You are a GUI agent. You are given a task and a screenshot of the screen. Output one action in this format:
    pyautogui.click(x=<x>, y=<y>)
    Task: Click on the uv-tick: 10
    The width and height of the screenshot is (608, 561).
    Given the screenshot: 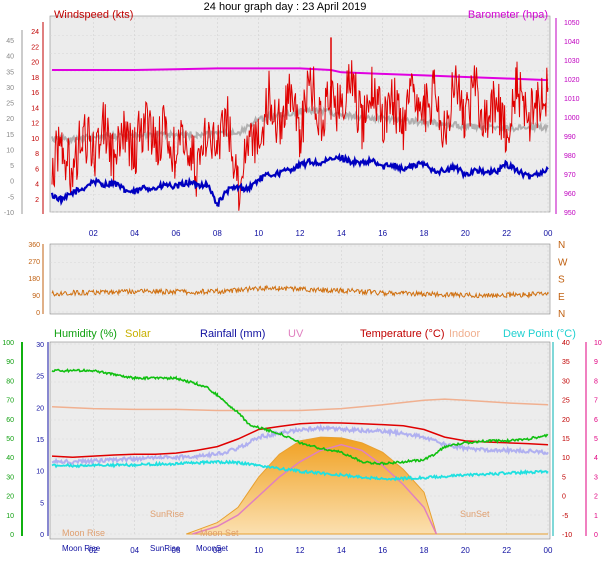 What is the action you would take?
    pyautogui.click(x=598, y=343)
    